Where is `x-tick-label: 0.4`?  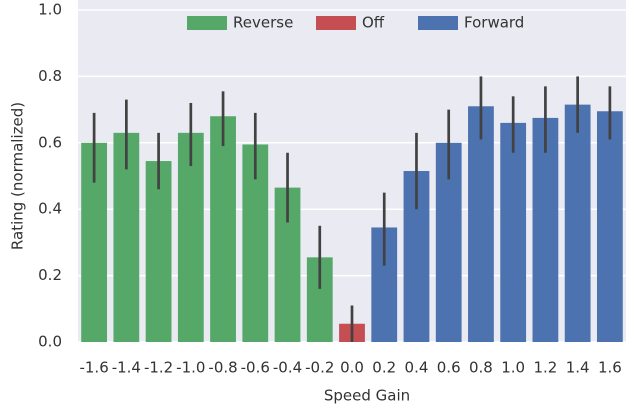 x-tick-label: 0.4 is located at coordinates (417, 368).